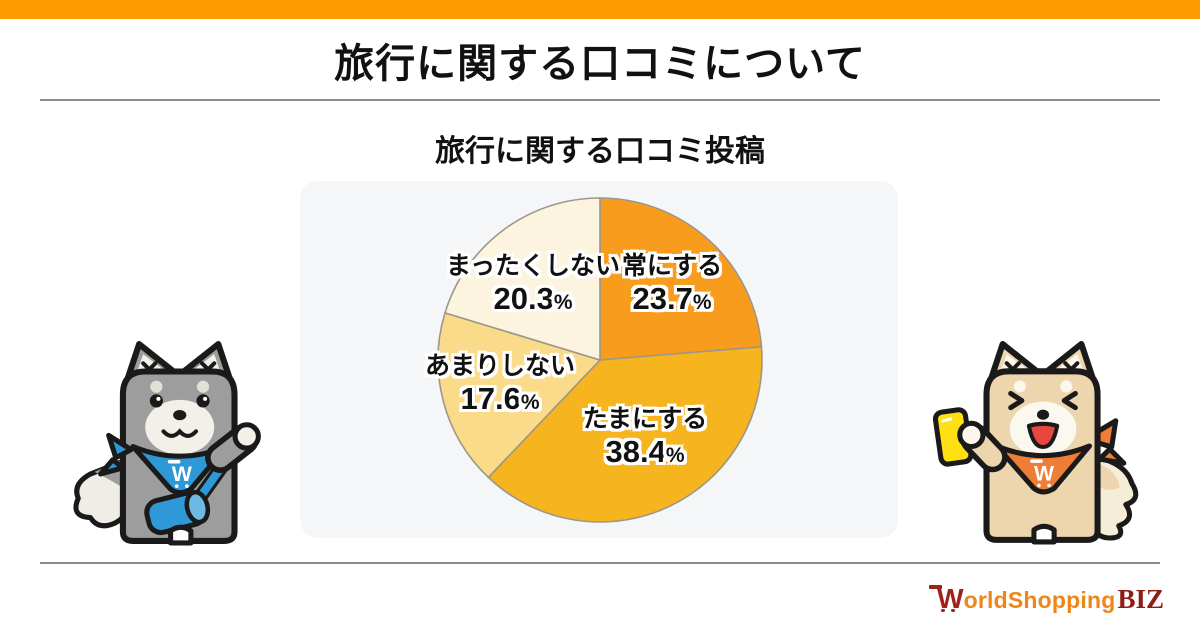 The image size is (1200, 630). I want to click on slice-value: 20.3%, so click(533, 298).